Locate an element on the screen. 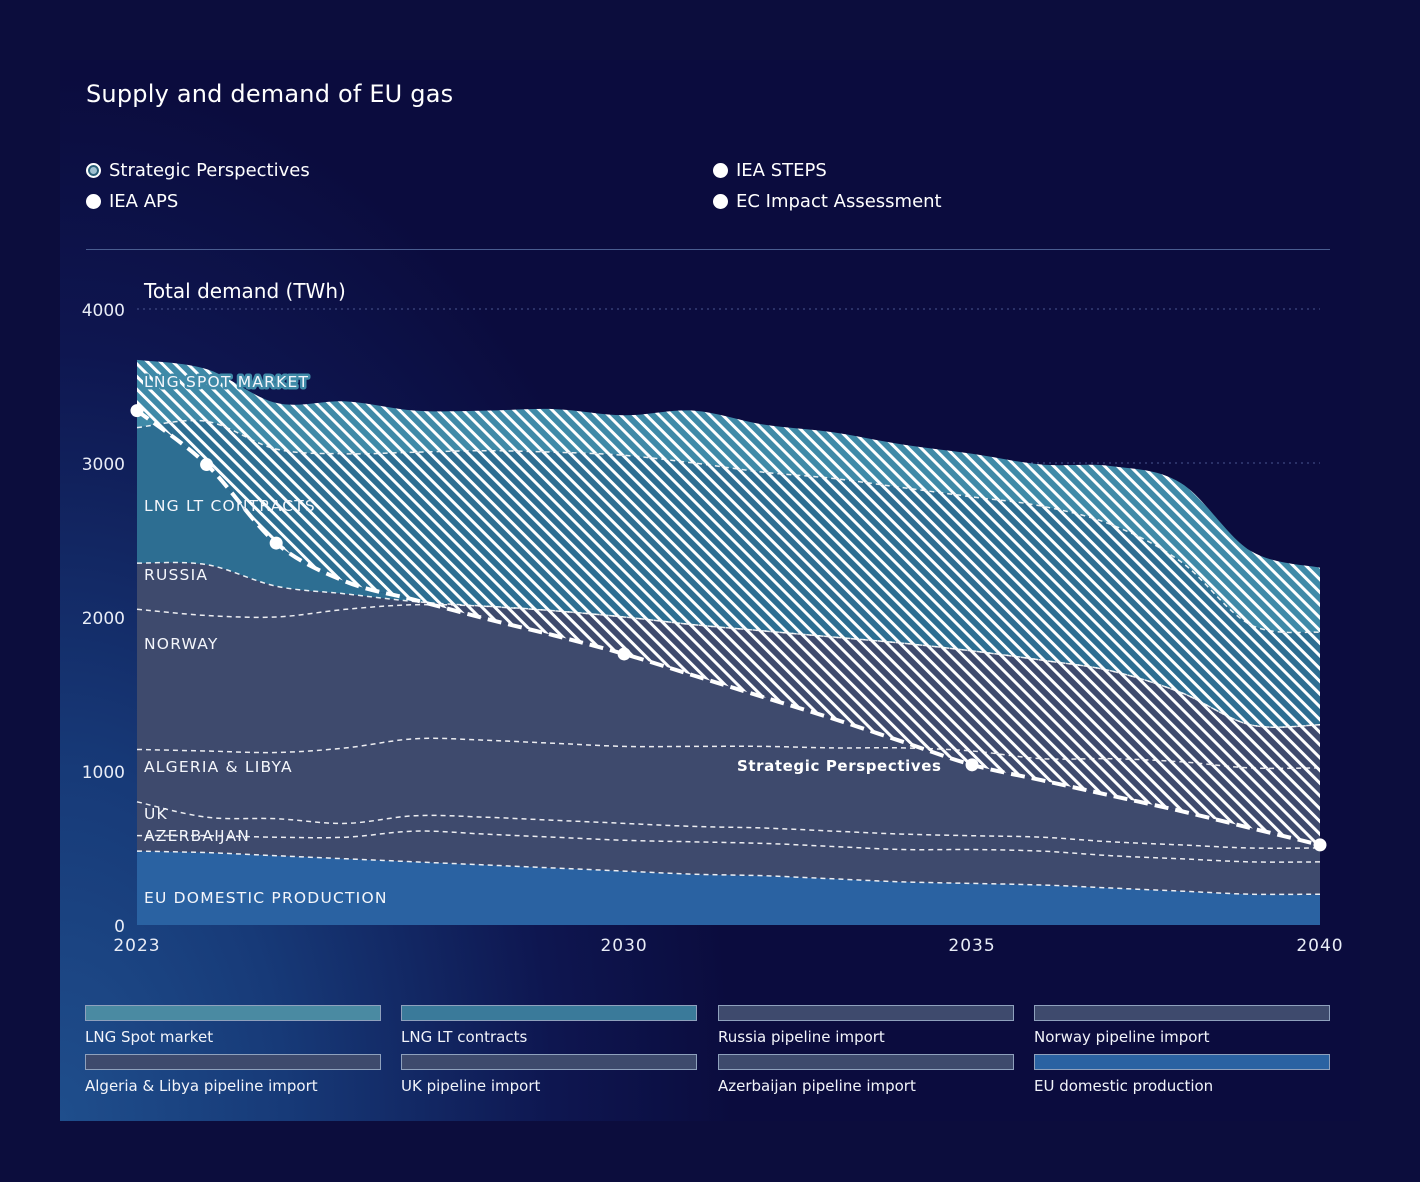 This screenshot has width=1420, height=1182. area-label: UK is located at coordinates (156, 814).